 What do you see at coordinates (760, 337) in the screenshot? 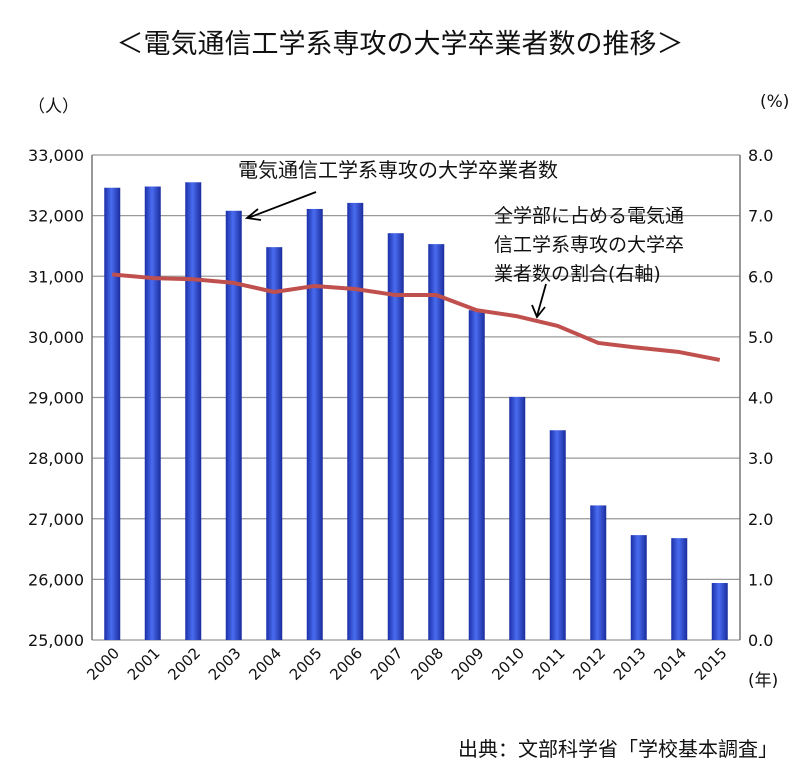
I see `y2-tick-label: 5.0` at bounding box center [760, 337].